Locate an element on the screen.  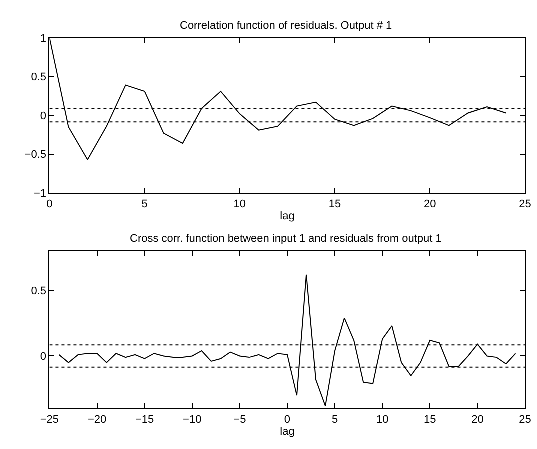
x-tick-label: 0 is located at coordinates (287, 420).